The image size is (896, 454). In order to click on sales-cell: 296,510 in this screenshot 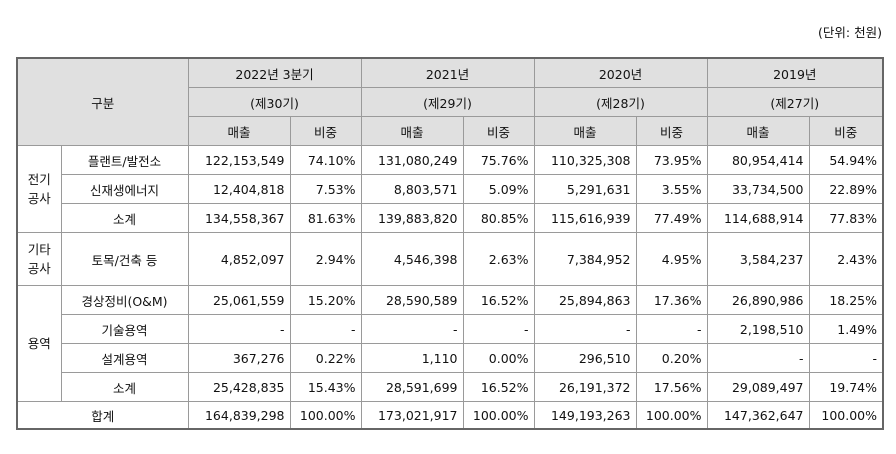, I will do `click(585, 358)`.